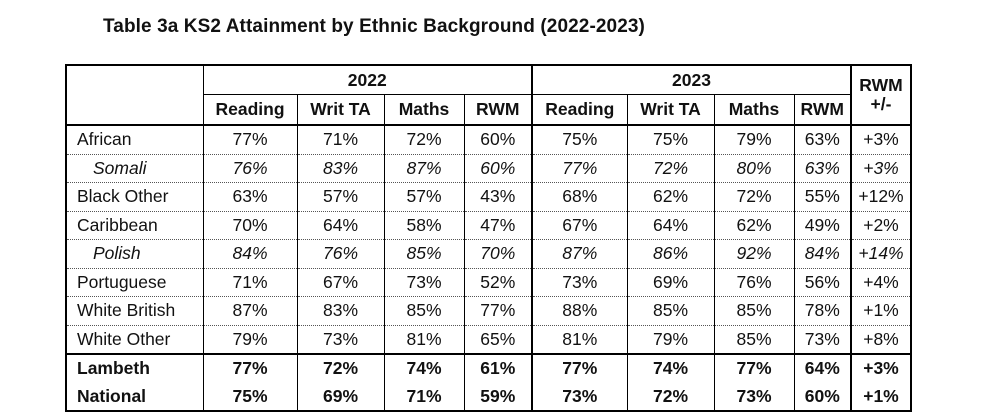  What do you see at coordinates (135, 311) in the screenshot?
I see `row-name: White British` at bounding box center [135, 311].